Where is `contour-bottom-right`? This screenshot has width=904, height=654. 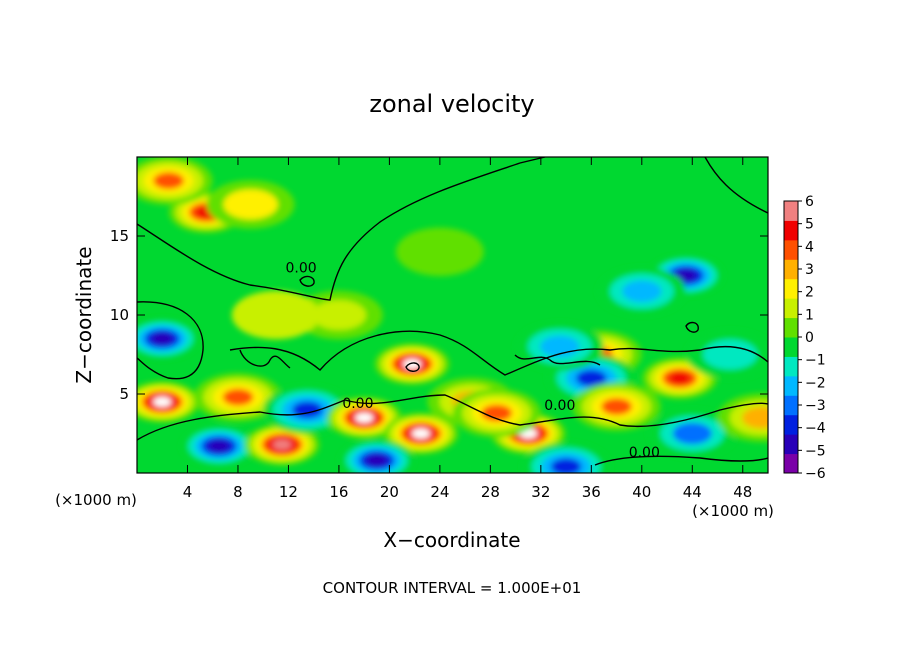
contour-bottom-right is located at coordinates (681, 460).